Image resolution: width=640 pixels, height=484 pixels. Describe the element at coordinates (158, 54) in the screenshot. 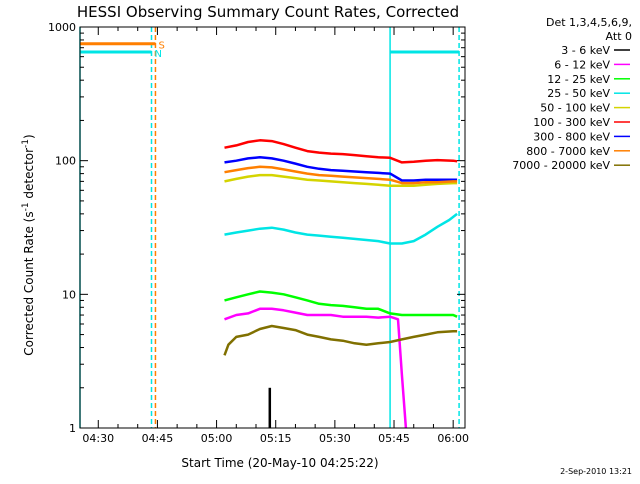

I see `flag-label-n: N` at that location.